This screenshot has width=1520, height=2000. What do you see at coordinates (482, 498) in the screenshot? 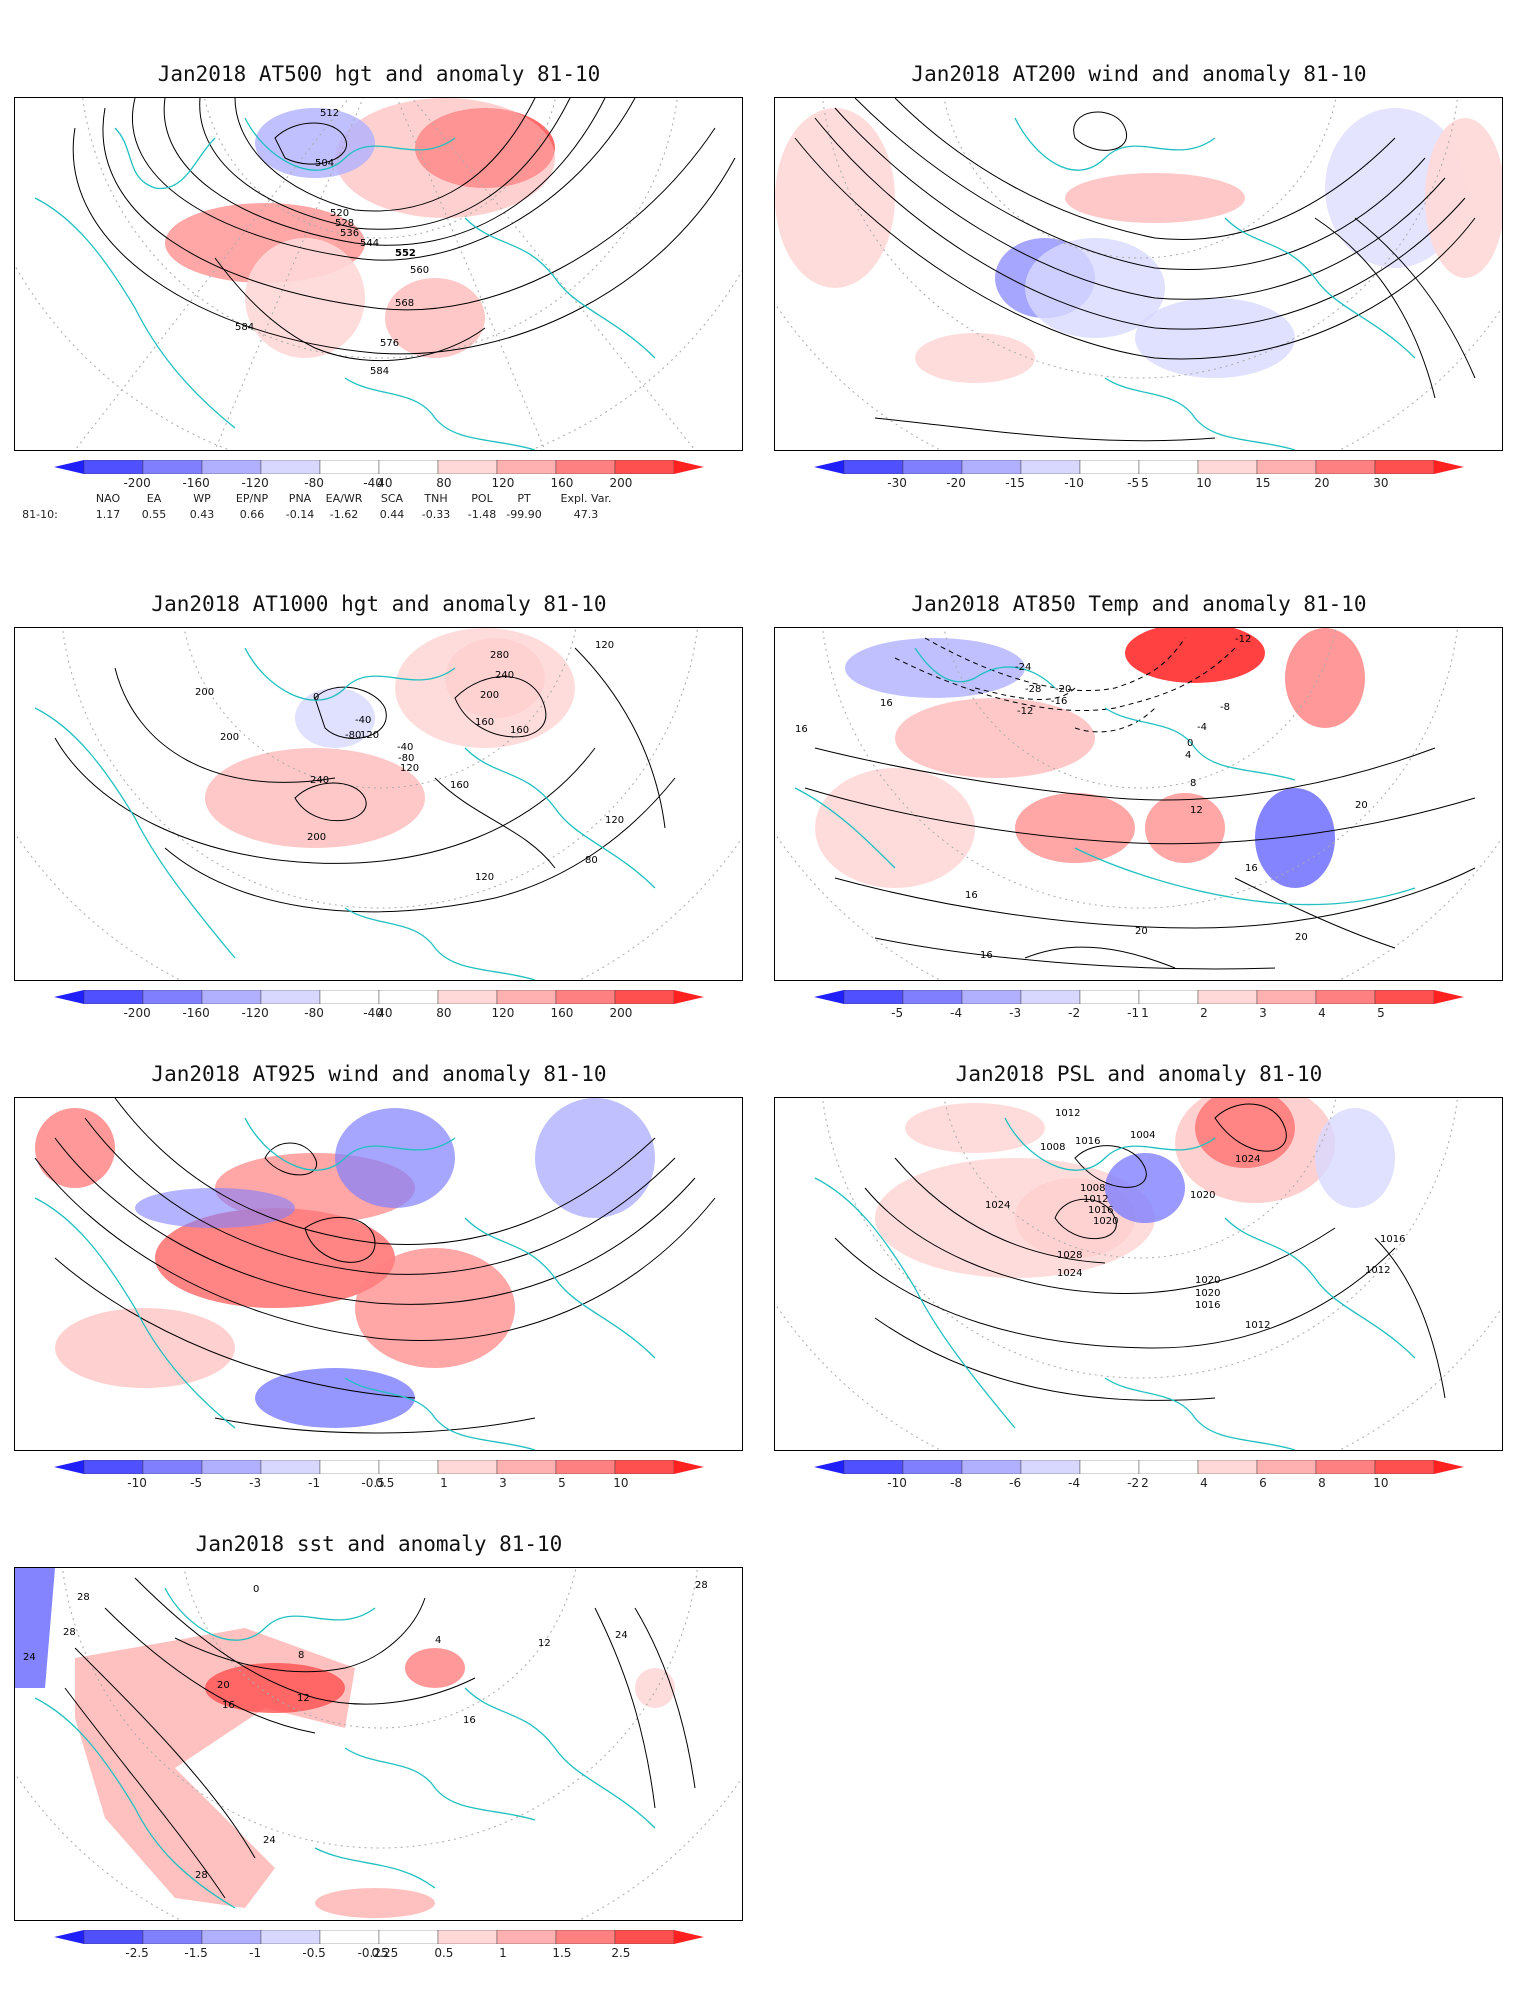
I see `index-header: POL` at bounding box center [482, 498].